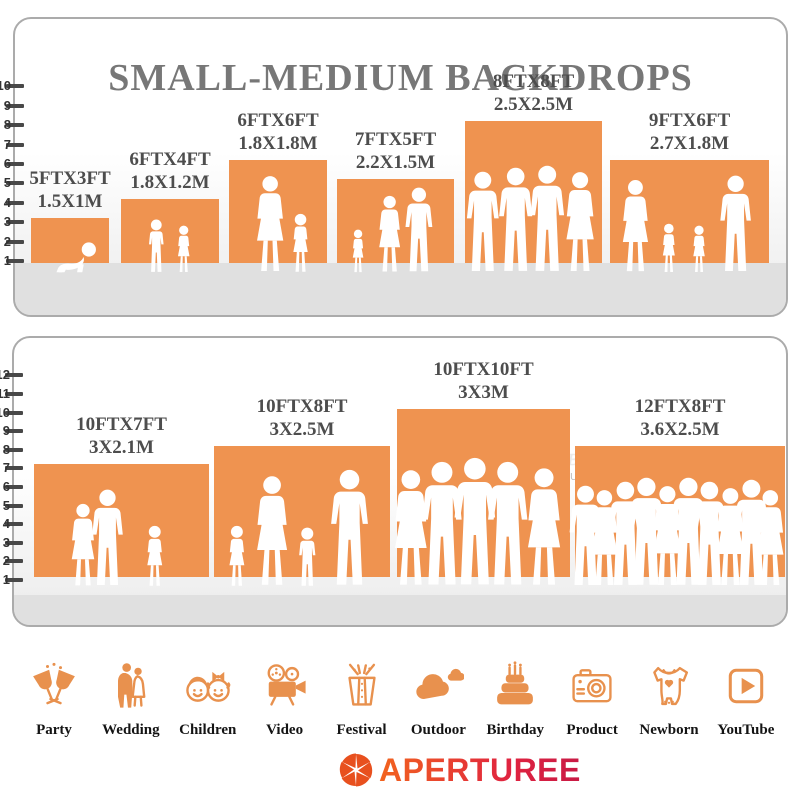 The width and height of the screenshot is (800, 800). I want to click on ruler-number-4: 4, so click(7, 202).